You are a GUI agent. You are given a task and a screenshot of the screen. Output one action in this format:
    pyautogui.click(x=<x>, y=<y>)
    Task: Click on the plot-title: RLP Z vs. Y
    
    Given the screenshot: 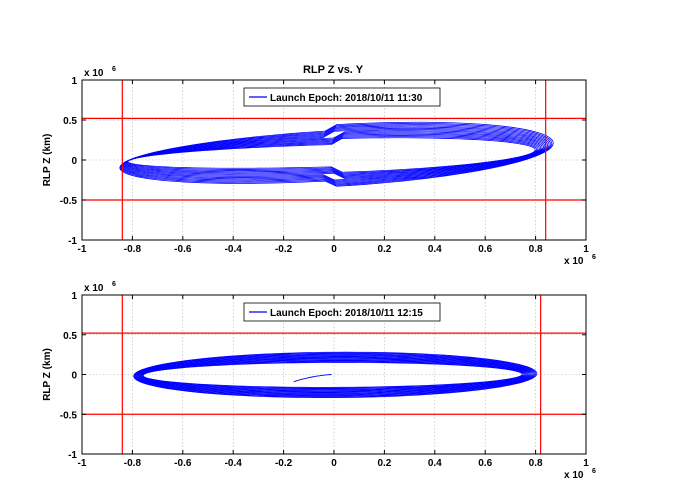 What is the action you would take?
    pyautogui.click(x=333, y=70)
    